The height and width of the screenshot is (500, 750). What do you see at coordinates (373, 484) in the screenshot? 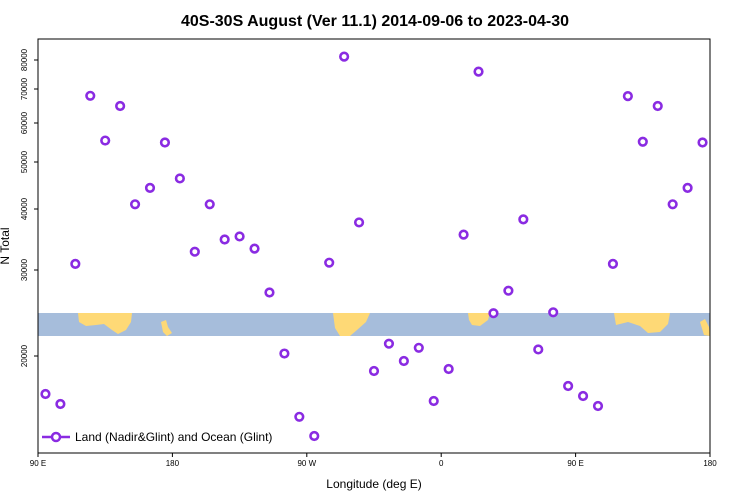
I see `x-axis-label: Longitude (deg E)` at bounding box center [373, 484].